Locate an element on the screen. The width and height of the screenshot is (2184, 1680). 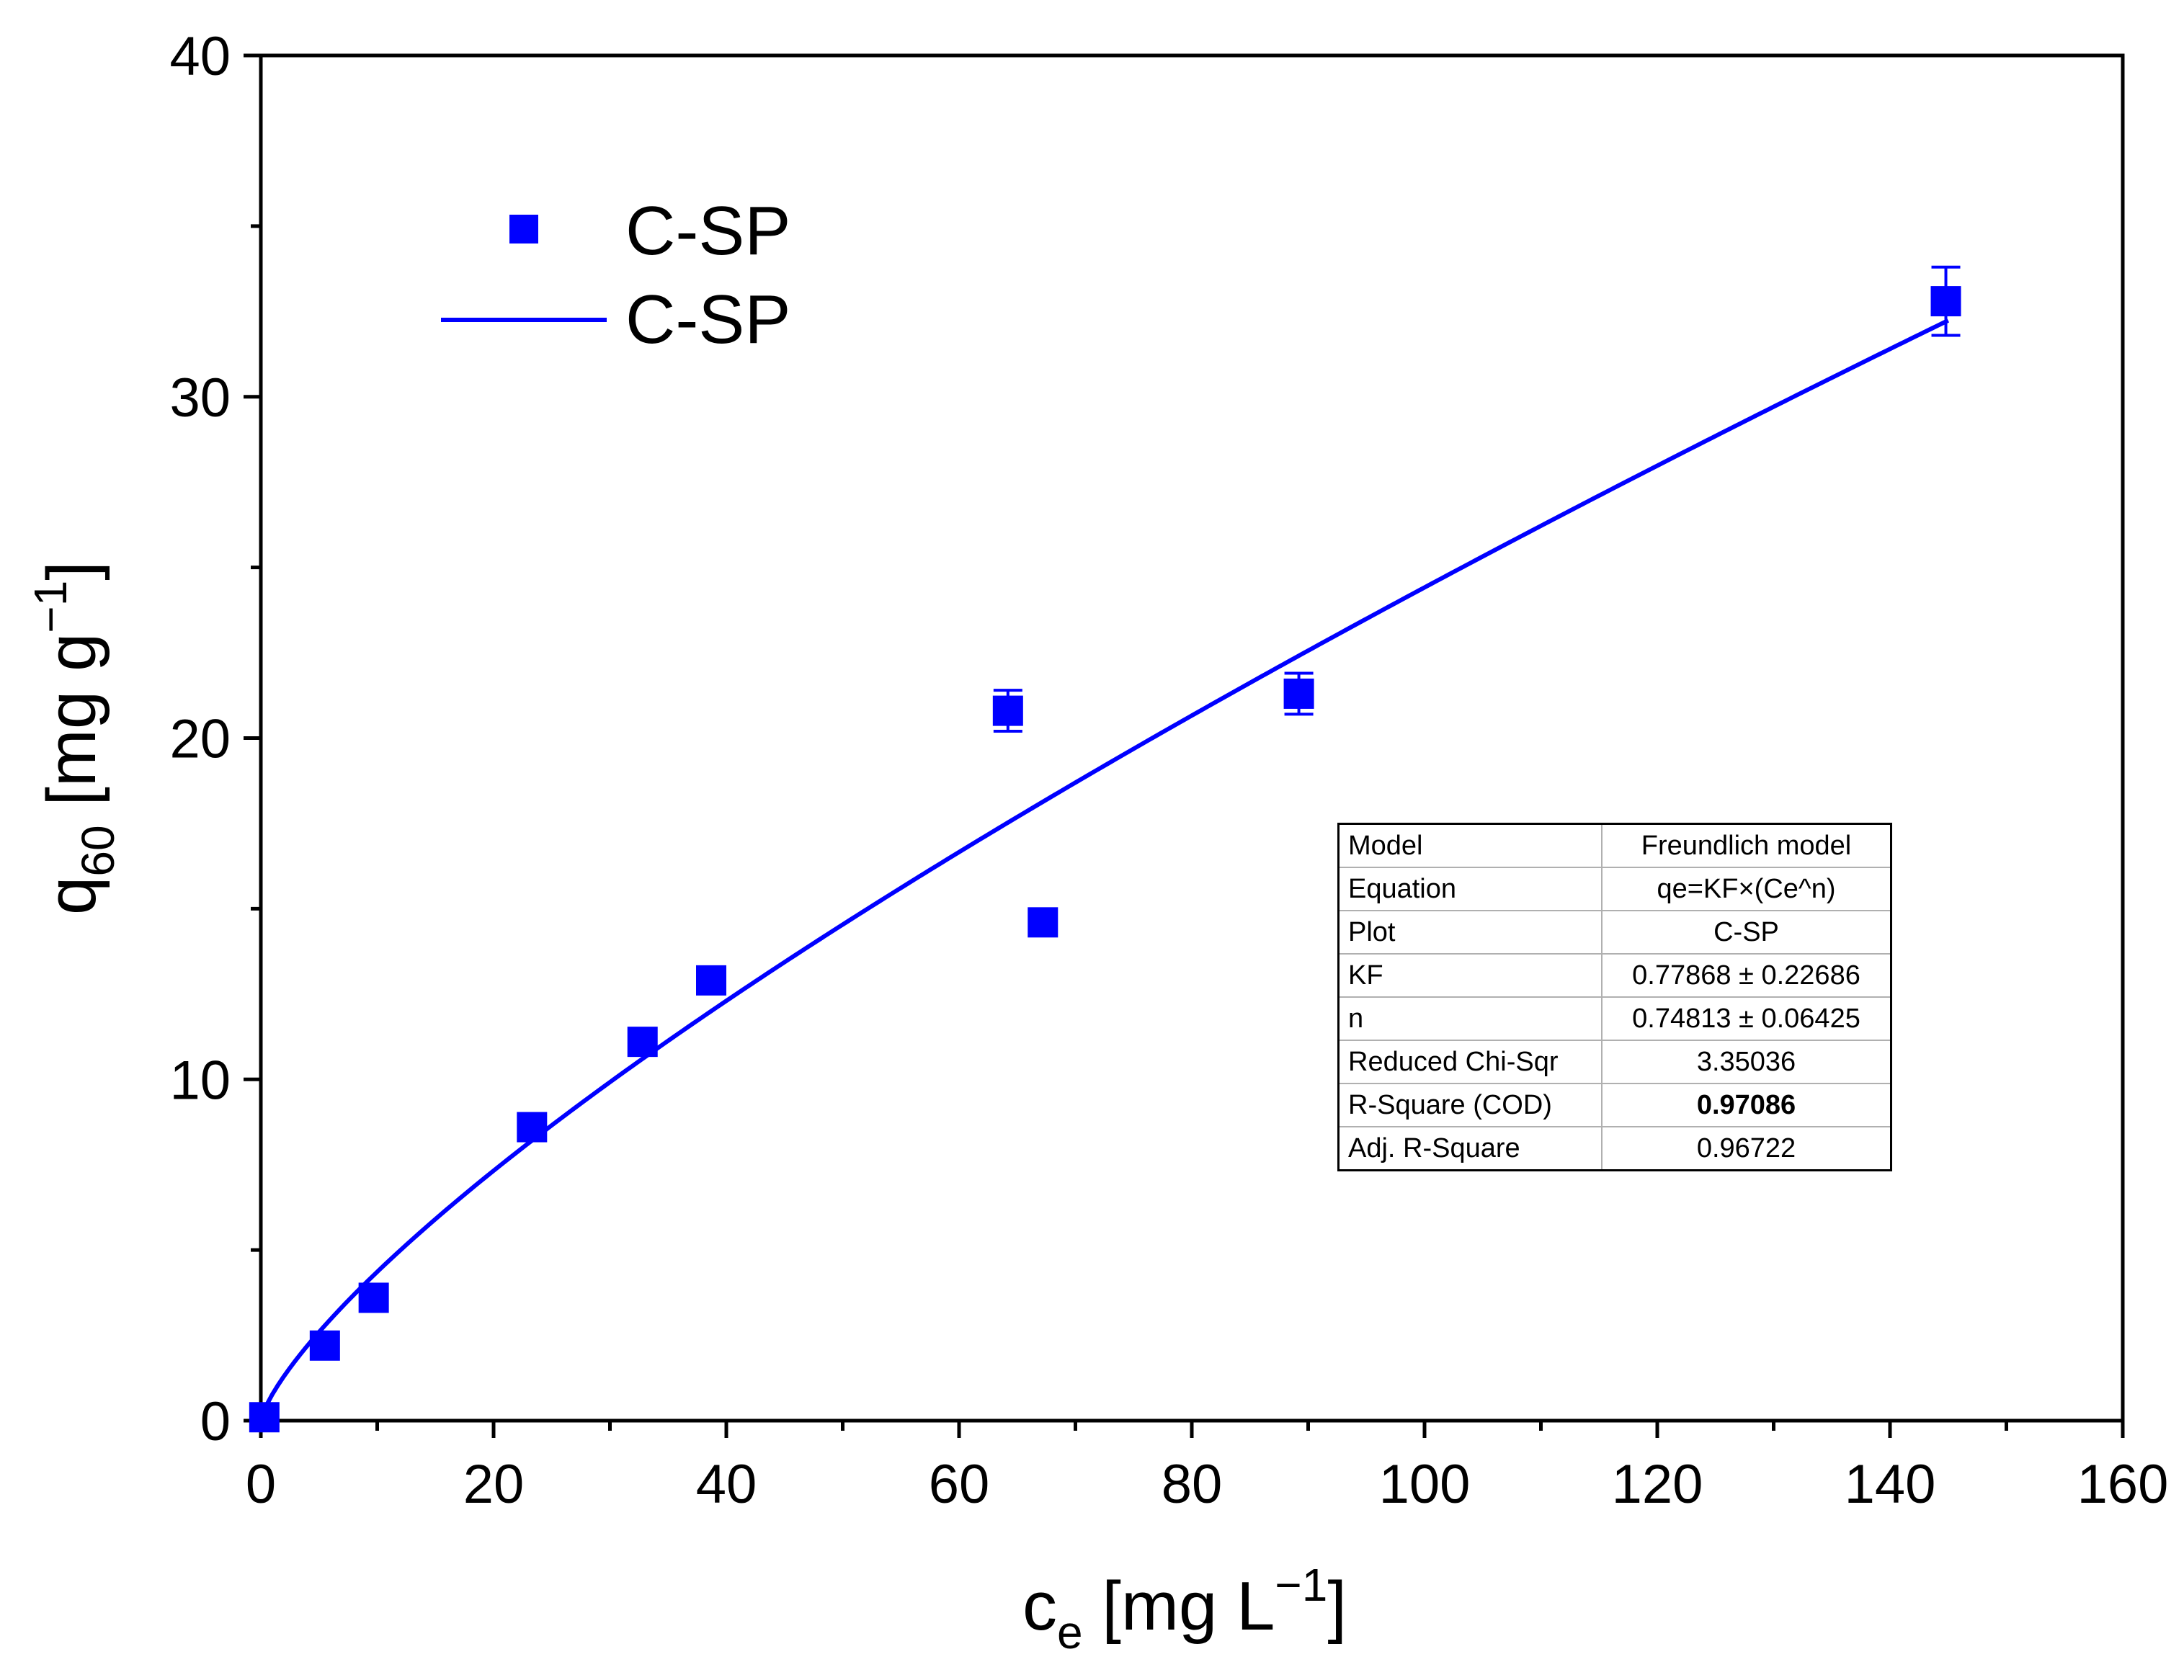
stats-row: KF 0.77868 ± 0.22686 is located at coordinates (1614, 975).